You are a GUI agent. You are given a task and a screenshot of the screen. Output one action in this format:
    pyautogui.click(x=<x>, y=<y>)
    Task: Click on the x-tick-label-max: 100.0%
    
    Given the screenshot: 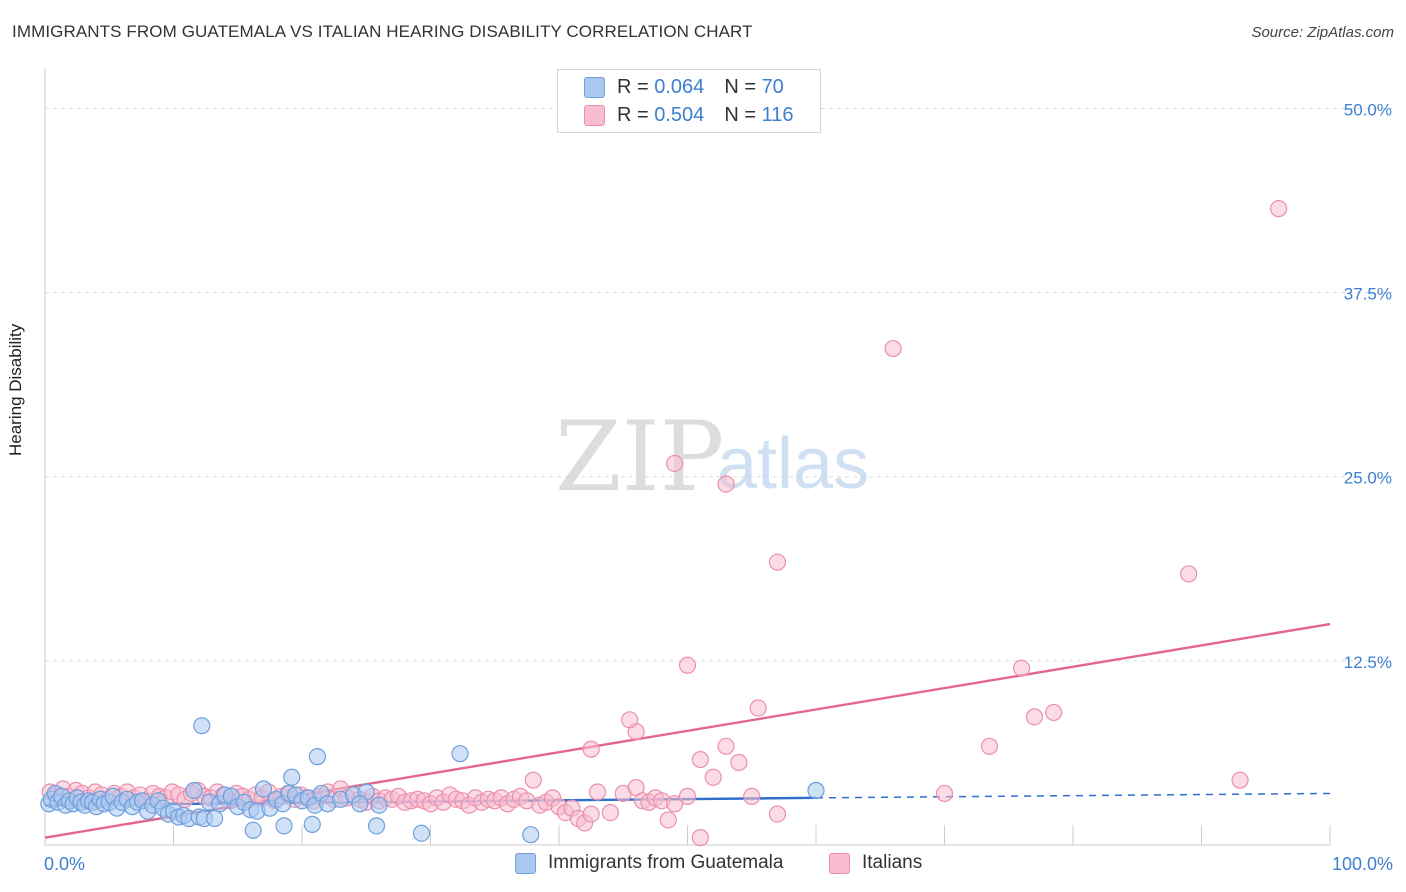 What is the action you would take?
    pyautogui.click(x=1362, y=864)
    